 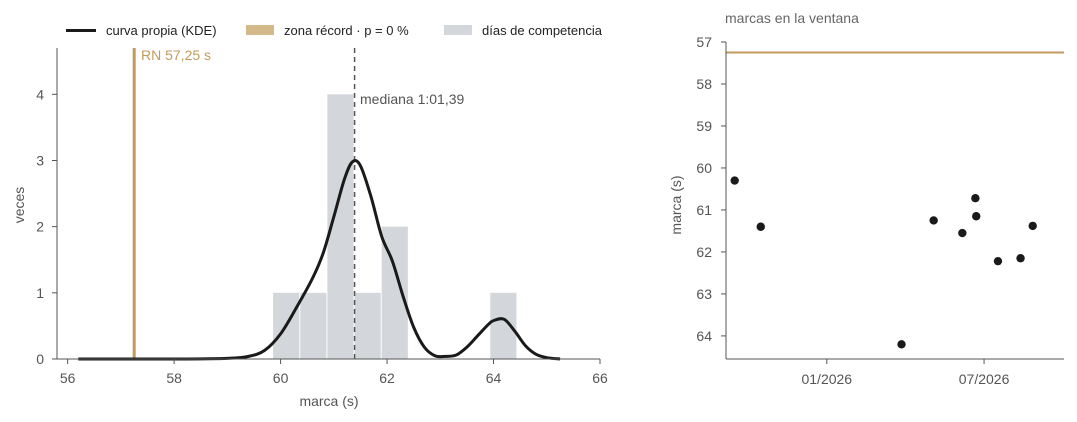 What do you see at coordinates (412, 99) in the screenshot?
I see `median-label: mediana 1:01,39` at bounding box center [412, 99].